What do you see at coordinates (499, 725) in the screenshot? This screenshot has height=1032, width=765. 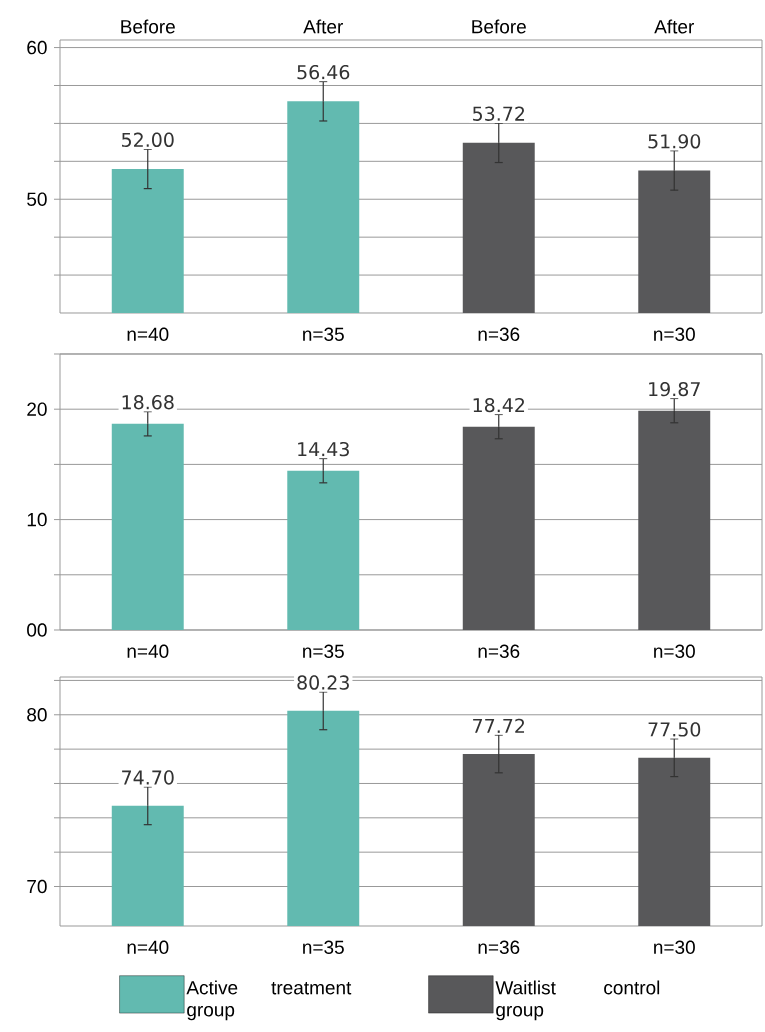 I see `data-label: 77.72` at bounding box center [499, 725].